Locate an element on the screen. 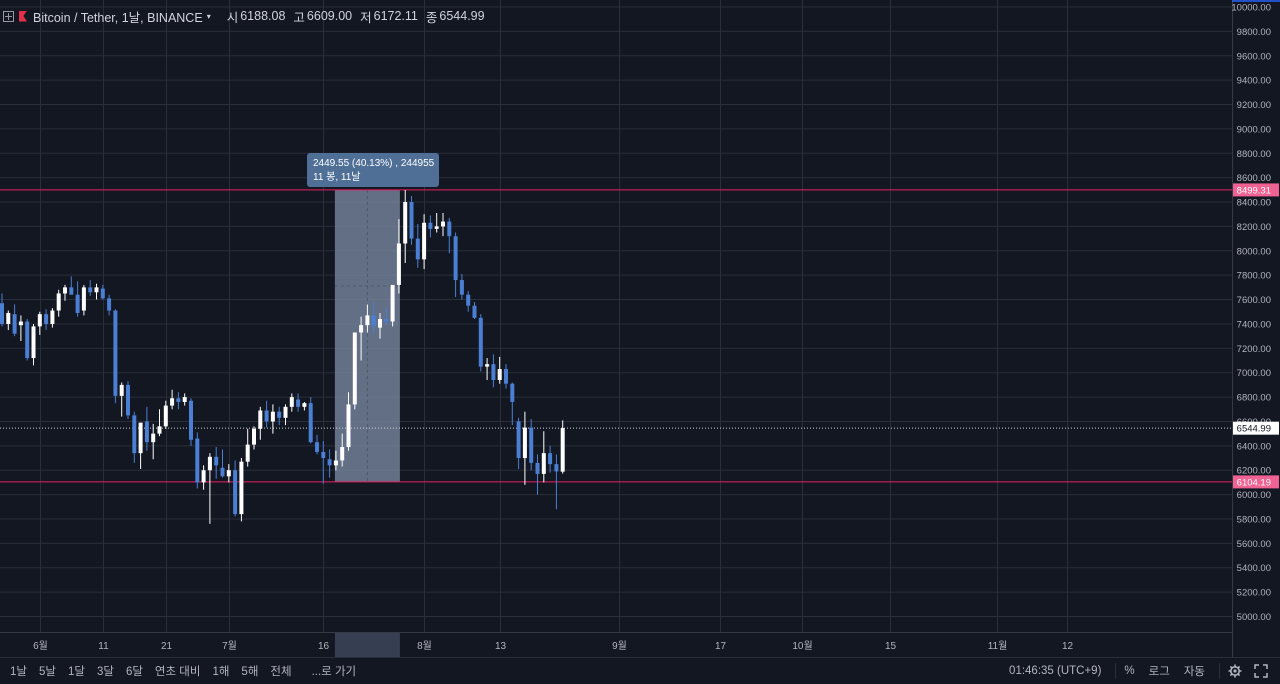  goto-date-button: ...로 가기 is located at coordinates (334, 672).